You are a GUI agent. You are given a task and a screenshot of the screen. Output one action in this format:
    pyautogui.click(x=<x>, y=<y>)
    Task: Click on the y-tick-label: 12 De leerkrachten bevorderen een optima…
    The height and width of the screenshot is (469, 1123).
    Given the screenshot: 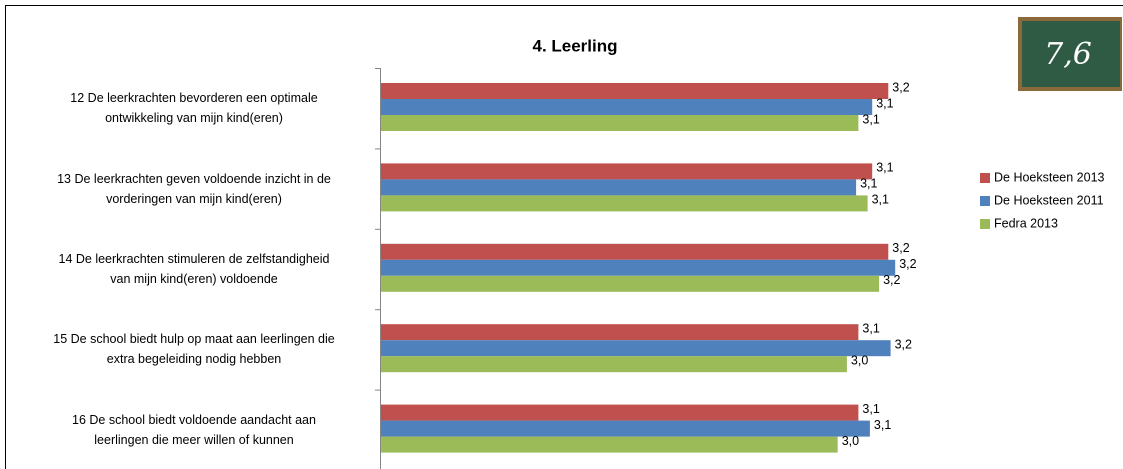 What is the action you would take?
    pyautogui.click(x=194, y=108)
    